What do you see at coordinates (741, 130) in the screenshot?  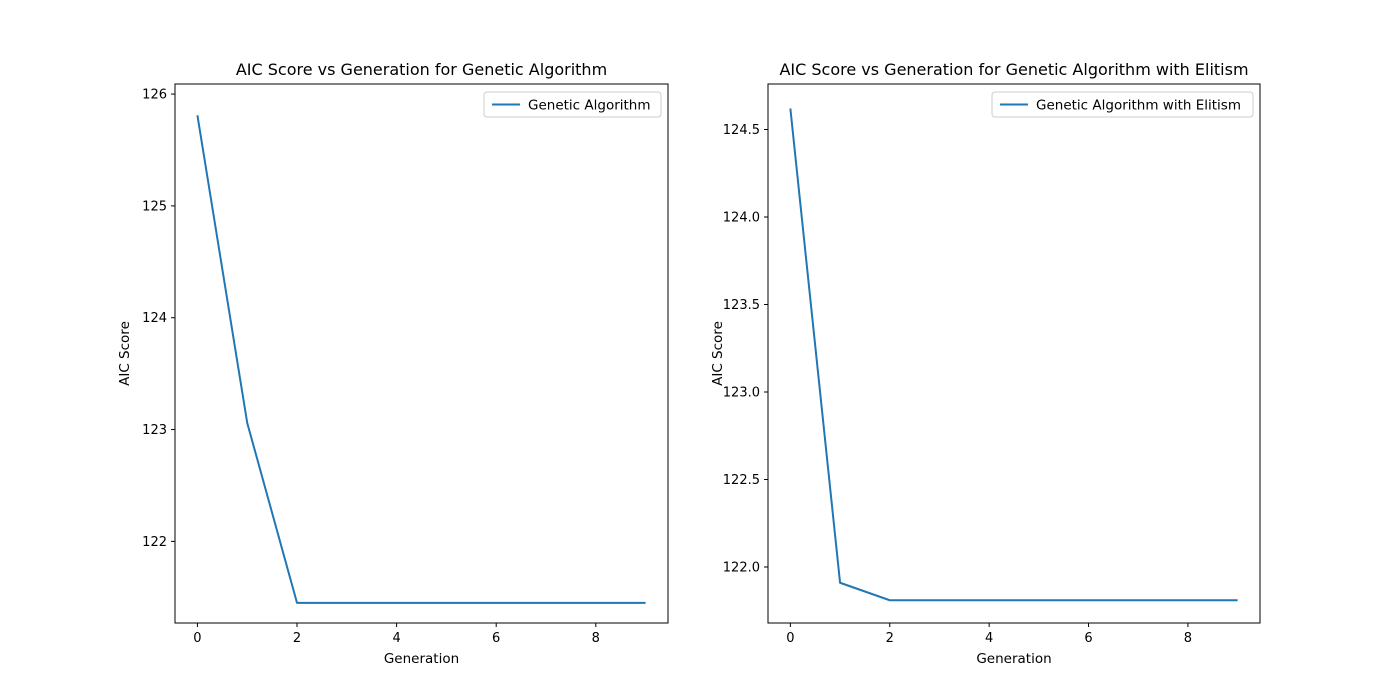 I see `y-tick-label: 124.5` at bounding box center [741, 130].